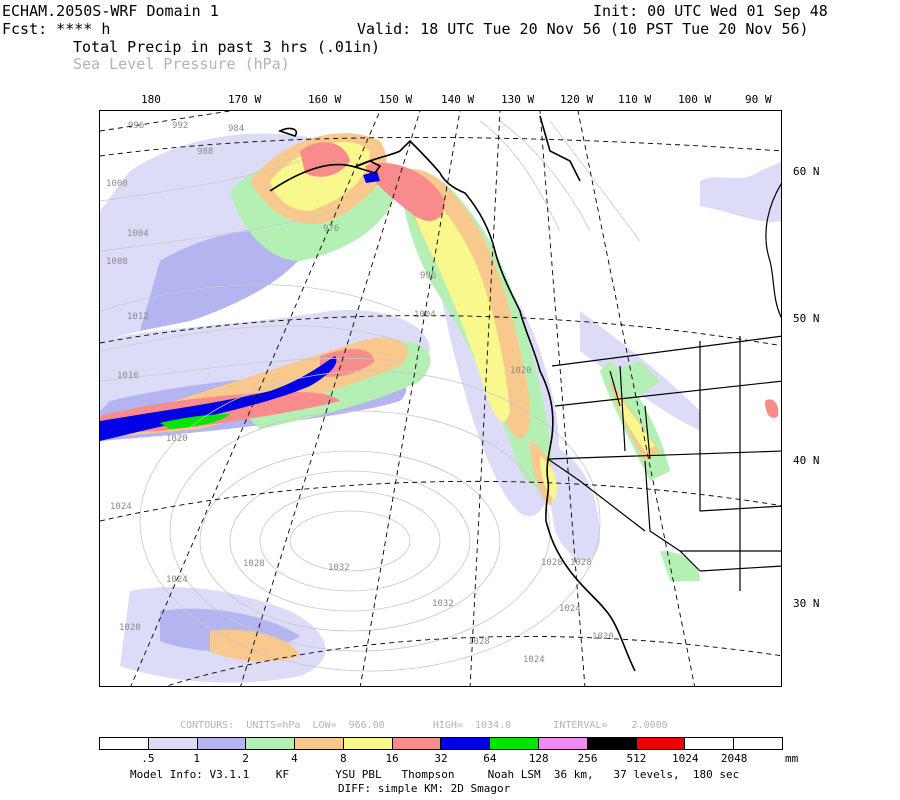  What do you see at coordinates (227, 47) in the screenshot?
I see `field-title-precip: Total Precip in past 3 hrs (.01in)` at bounding box center [227, 47].